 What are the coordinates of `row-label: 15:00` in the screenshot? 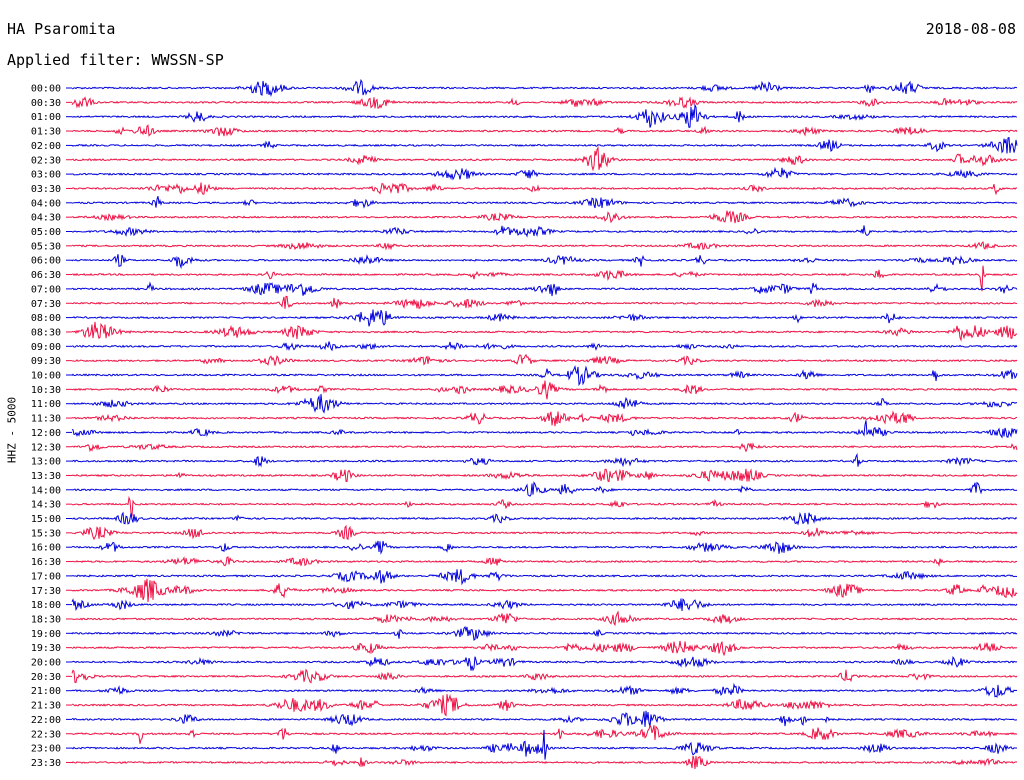 It's located at (46, 519).